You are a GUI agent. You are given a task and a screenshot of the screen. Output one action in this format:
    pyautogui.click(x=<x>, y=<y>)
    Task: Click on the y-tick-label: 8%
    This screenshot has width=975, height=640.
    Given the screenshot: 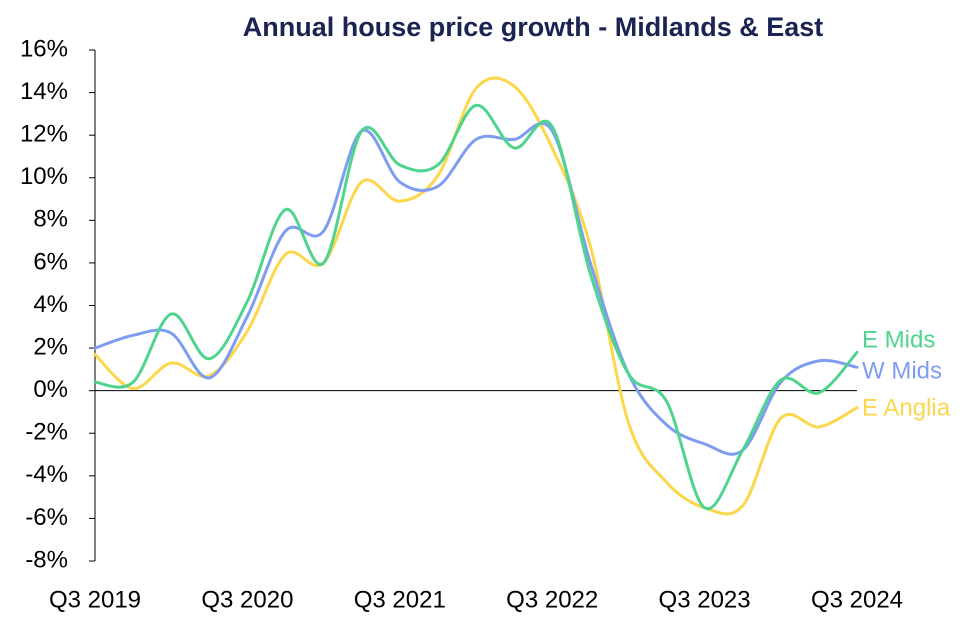 What is the action you would take?
    pyautogui.click(x=50, y=219)
    